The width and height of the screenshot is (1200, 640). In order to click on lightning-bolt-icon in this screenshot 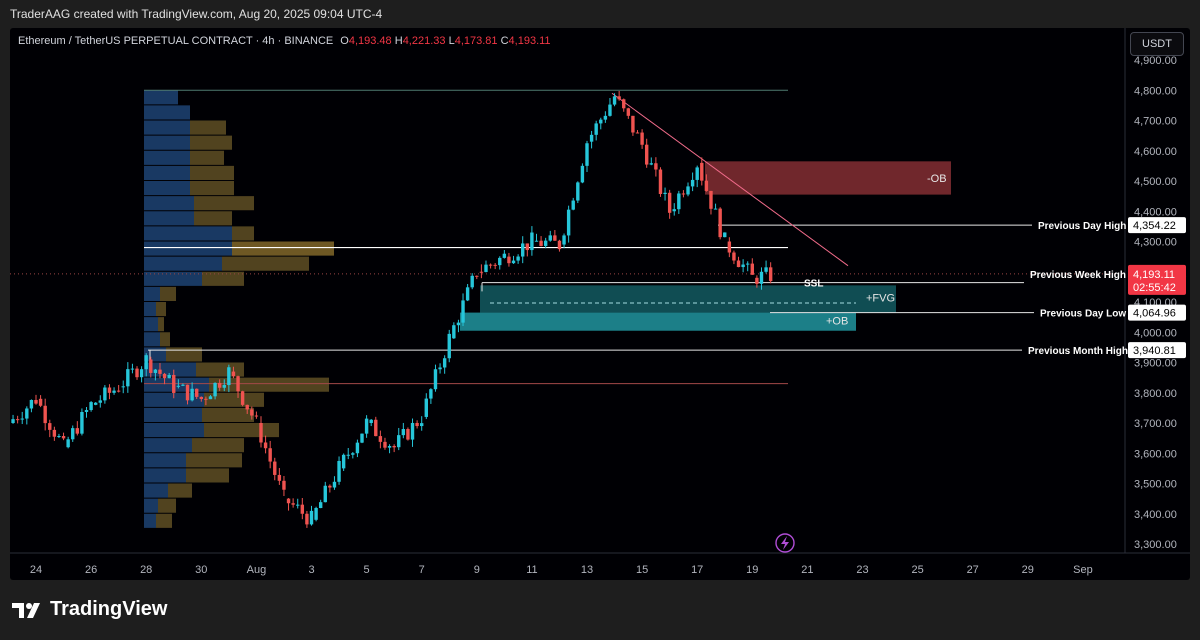, I will do `click(785, 543)`.